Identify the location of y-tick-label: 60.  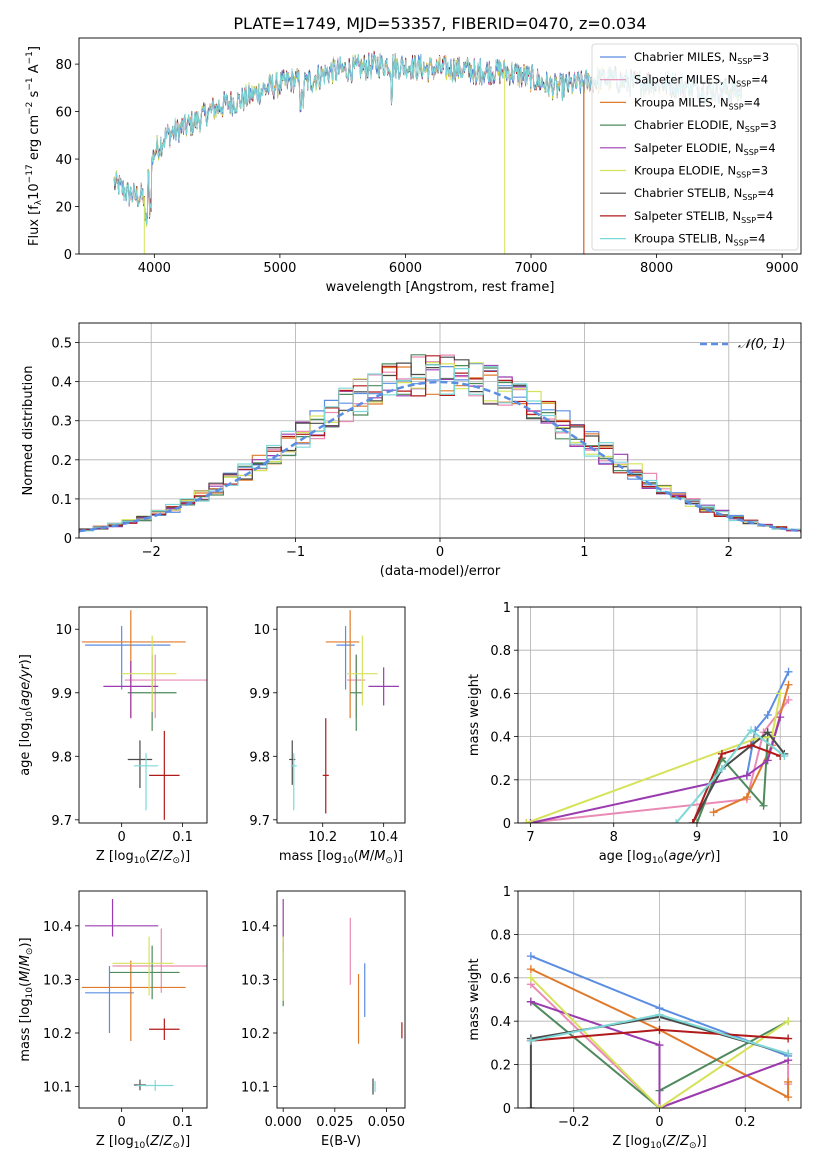
(63, 113).